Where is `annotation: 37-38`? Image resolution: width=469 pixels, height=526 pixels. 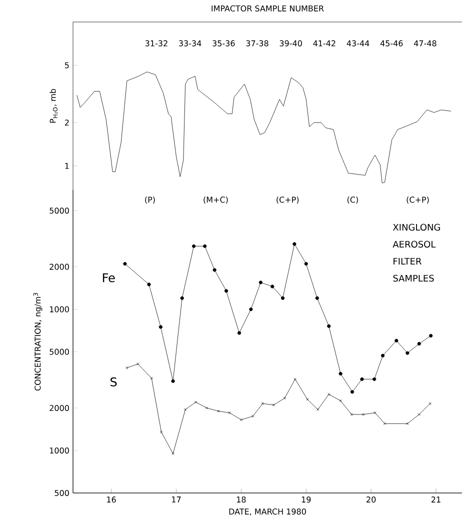 annotation: 37-38 is located at coordinates (257, 43).